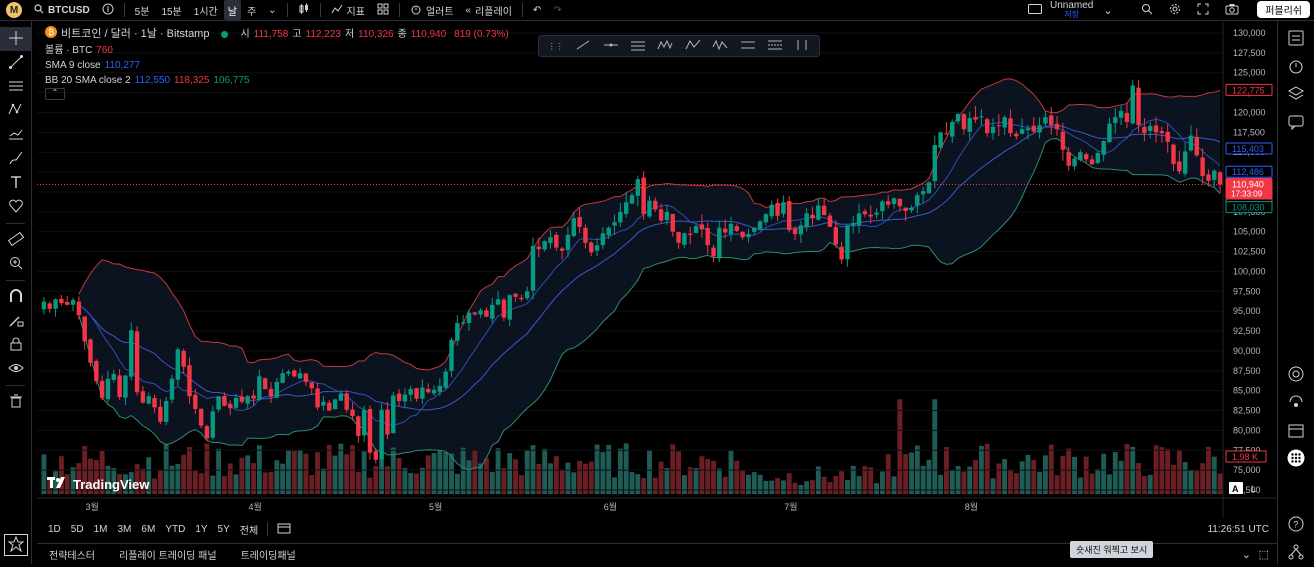 The height and width of the screenshot is (567, 1314). I want to click on range-6m: 6M, so click(148, 529).